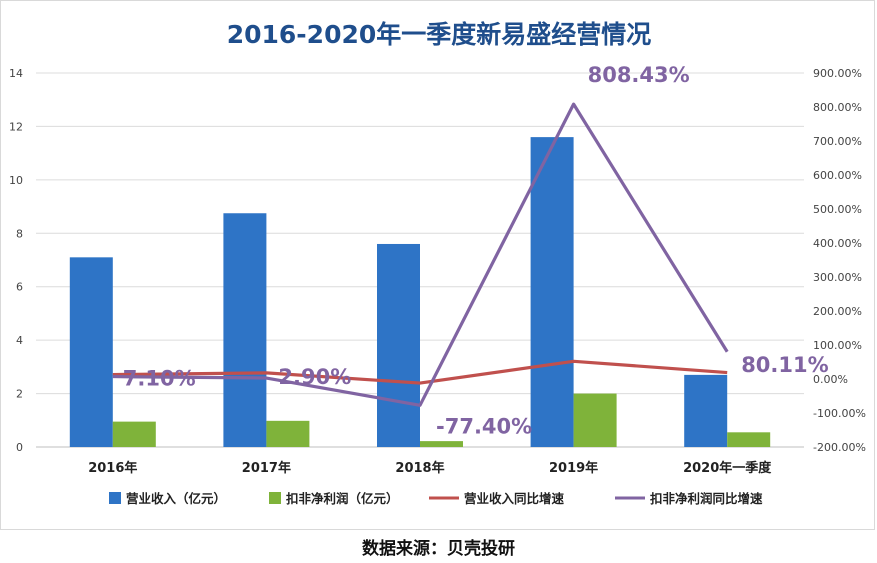  Describe the element at coordinates (837, 107) in the screenshot. I see `y-right-tick-label: 800.00%` at that location.